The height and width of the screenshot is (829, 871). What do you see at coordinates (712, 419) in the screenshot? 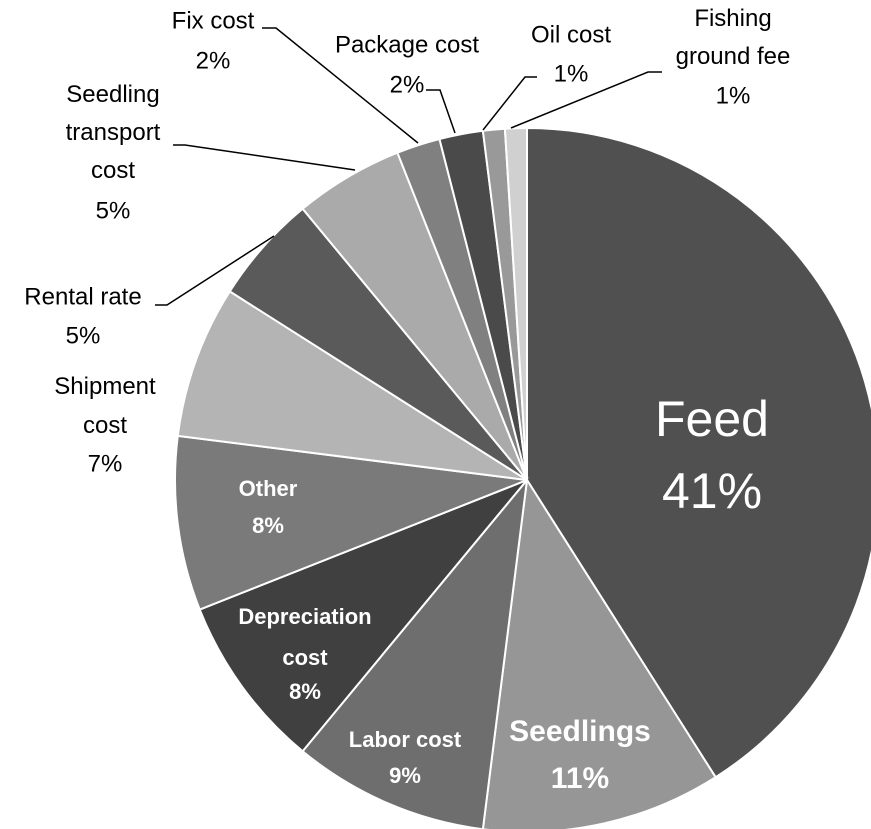
I see `category-label: Feed` at bounding box center [712, 419].